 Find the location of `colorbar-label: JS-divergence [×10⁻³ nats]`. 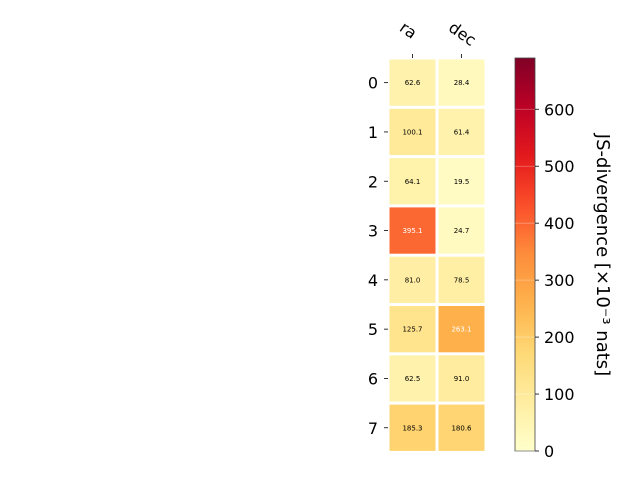

colorbar-label: JS-divergence [×10⁻³ nats] is located at coordinates (602, 254).